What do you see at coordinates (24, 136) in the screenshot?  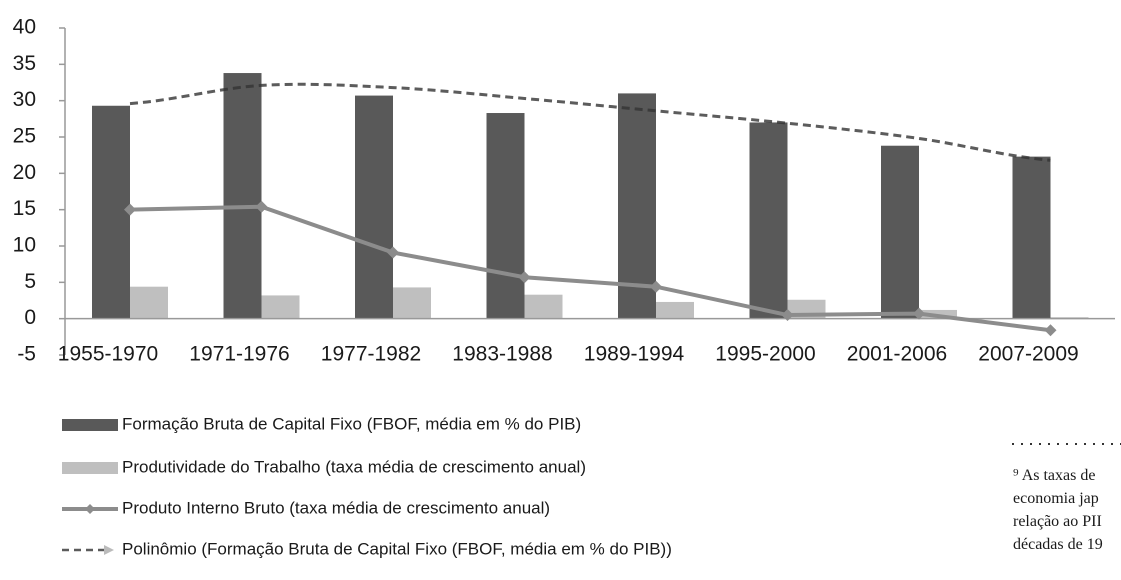 I see `y-tick-label: 25` at bounding box center [24, 136].